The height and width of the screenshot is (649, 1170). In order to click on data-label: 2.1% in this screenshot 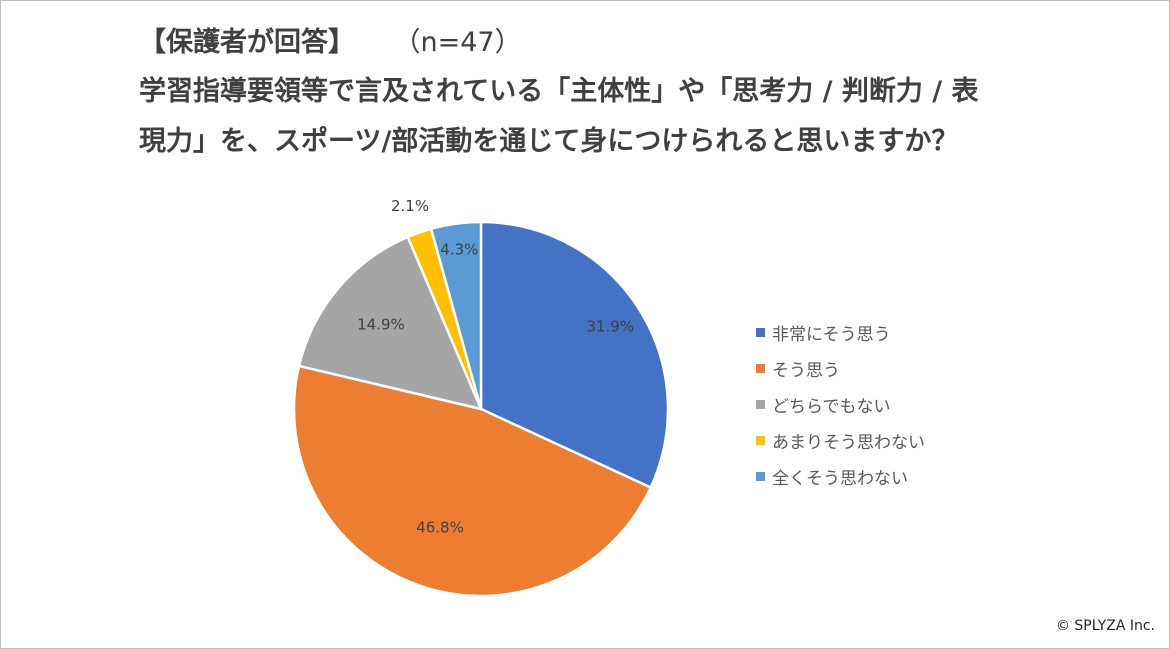, I will do `click(410, 206)`.